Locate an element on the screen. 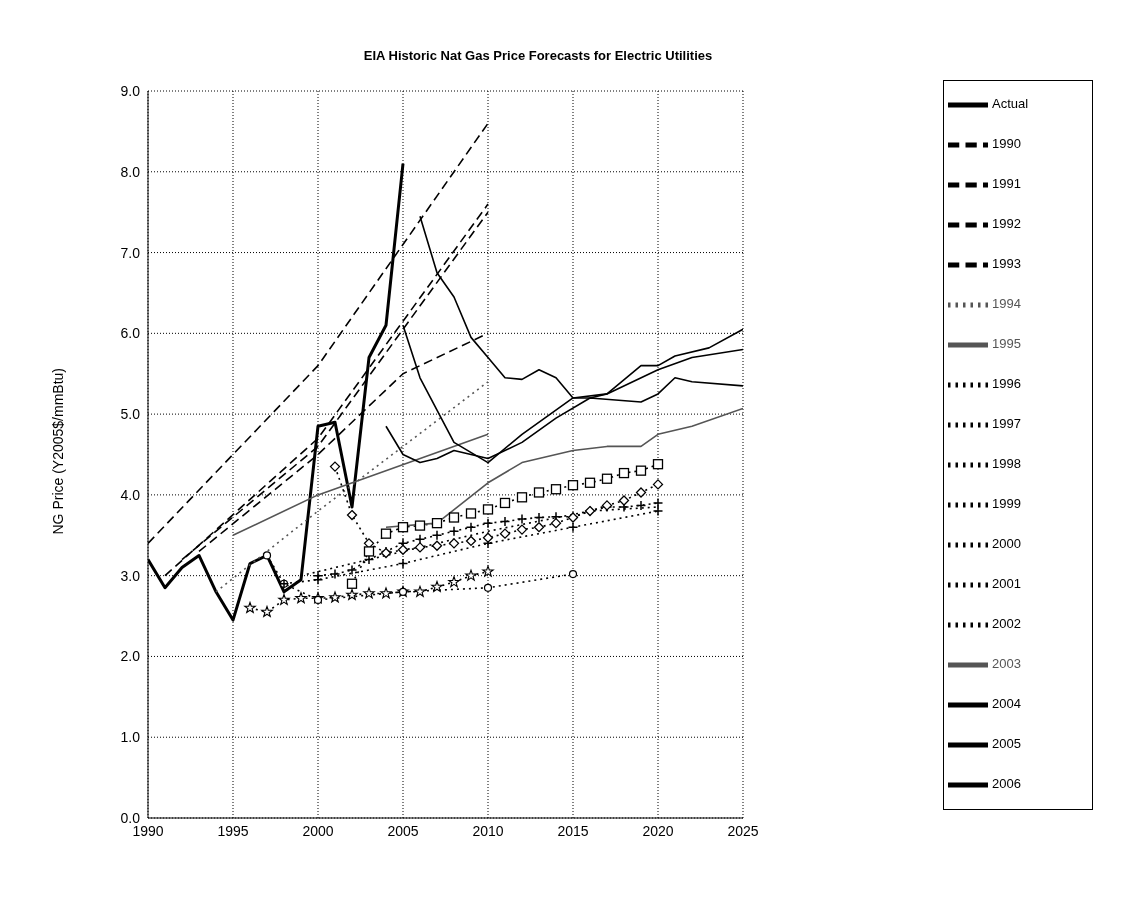  x-tick-label: 2000 is located at coordinates (318, 830).